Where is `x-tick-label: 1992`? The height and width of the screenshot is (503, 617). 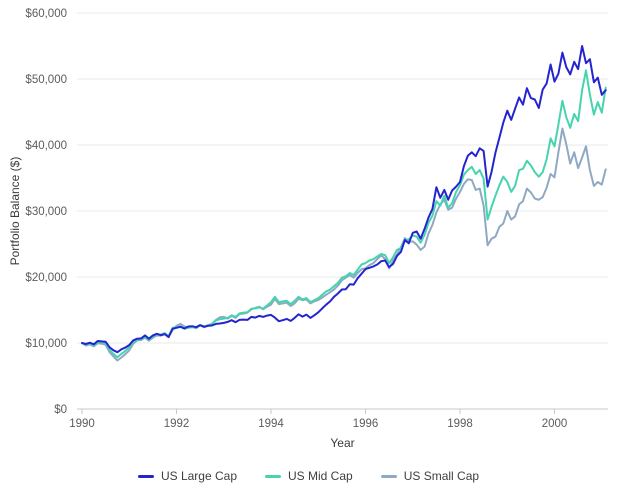 x-tick-label: 1992 is located at coordinates (177, 424).